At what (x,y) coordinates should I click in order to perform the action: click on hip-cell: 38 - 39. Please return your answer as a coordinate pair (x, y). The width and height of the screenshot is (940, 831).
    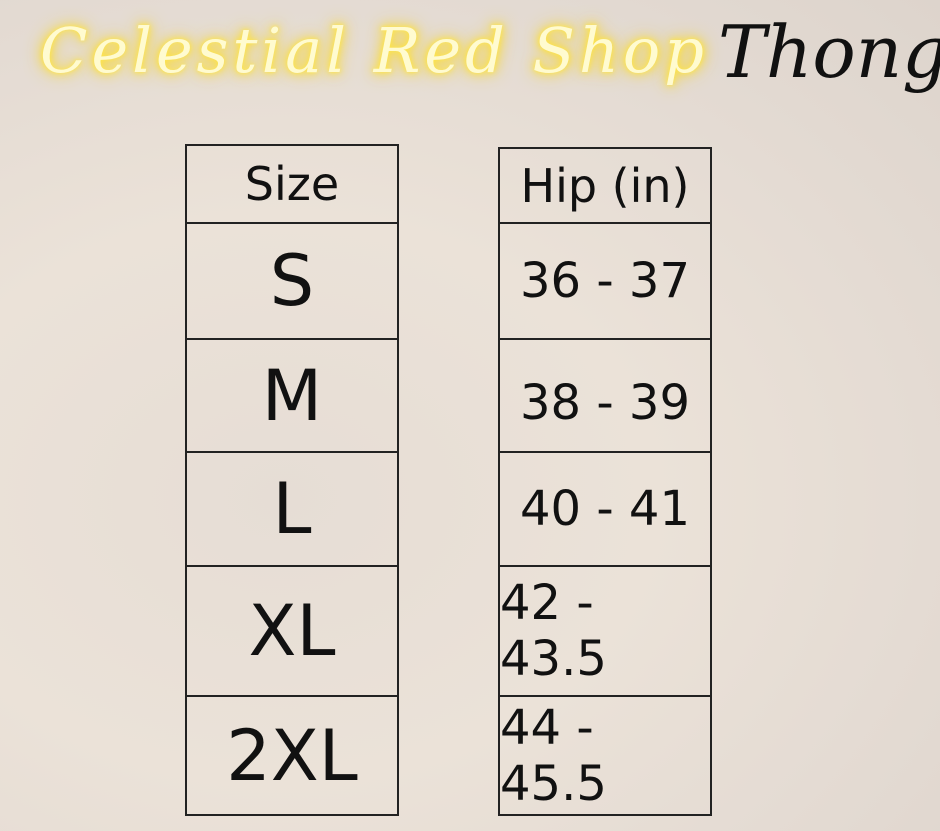
    Looking at the image, I should click on (605, 394).